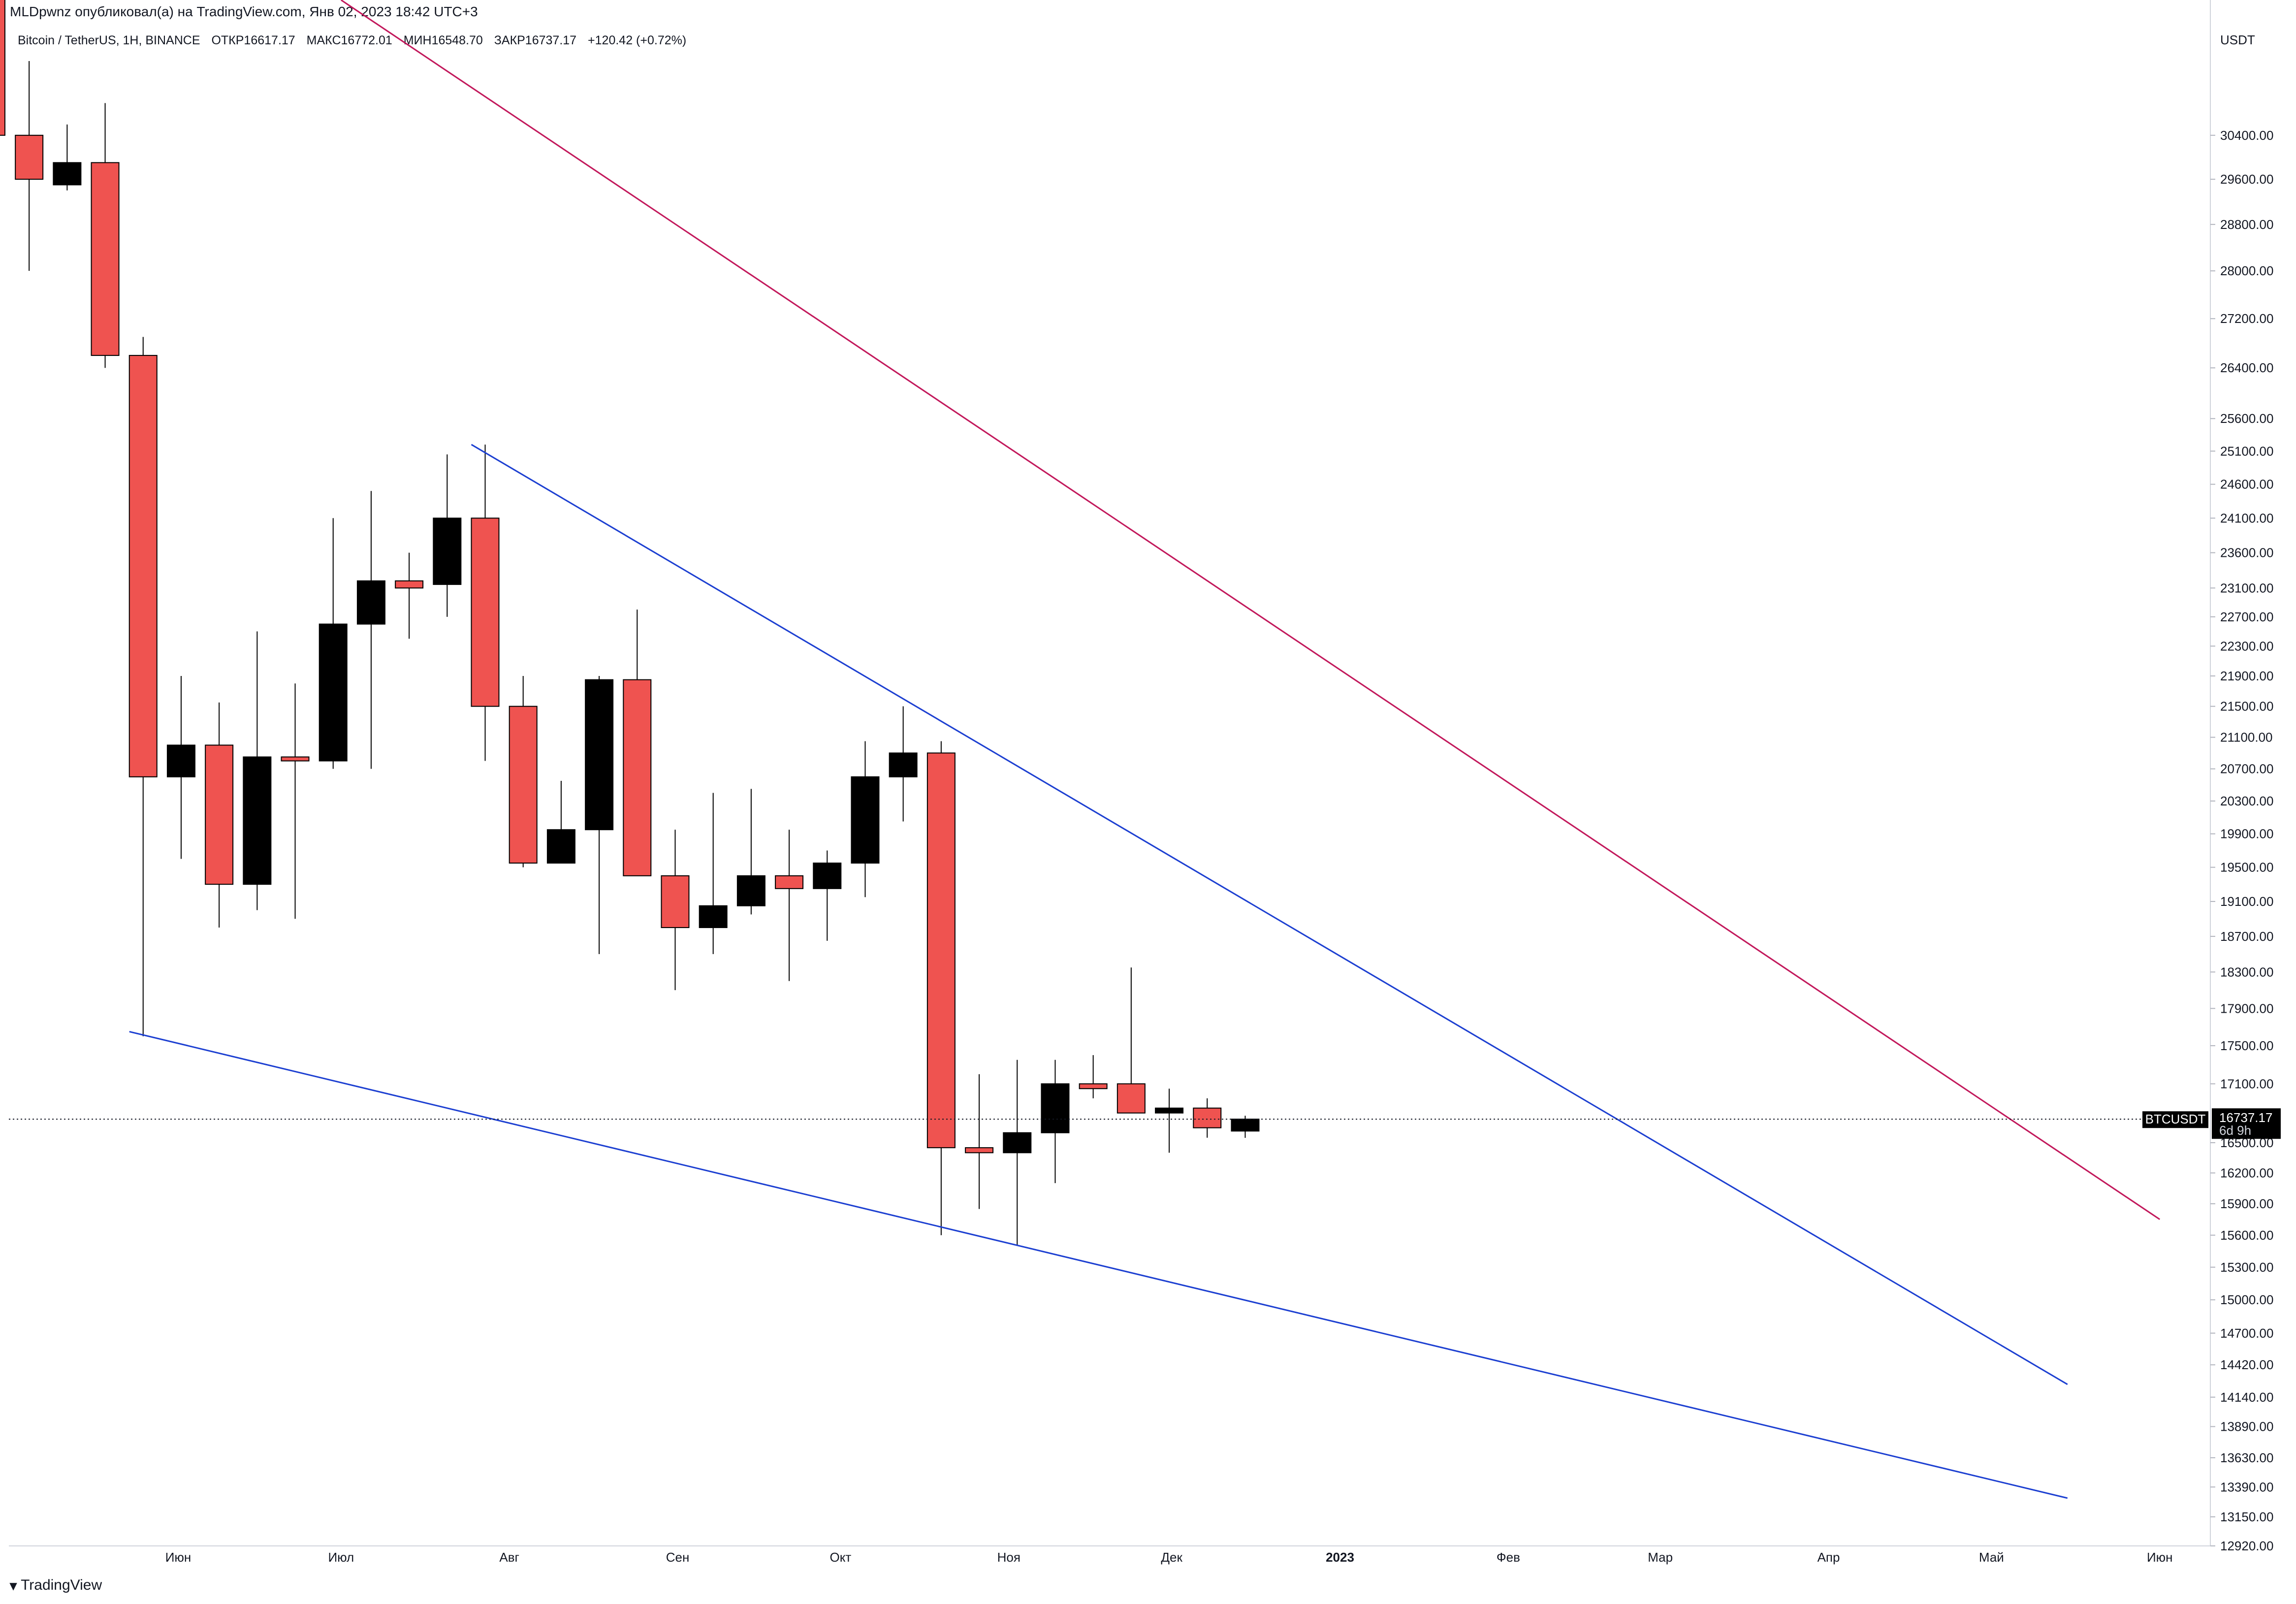 The height and width of the screenshot is (1604, 2296). What do you see at coordinates (2246, 1008) in the screenshot?
I see `y-tick-label: 17900.00` at bounding box center [2246, 1008].